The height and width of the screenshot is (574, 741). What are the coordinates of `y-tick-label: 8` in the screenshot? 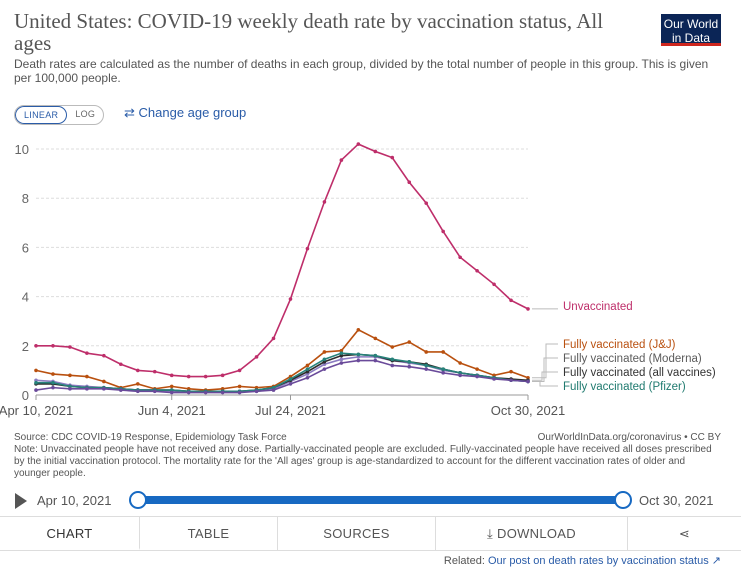 It's located at (25, 198).